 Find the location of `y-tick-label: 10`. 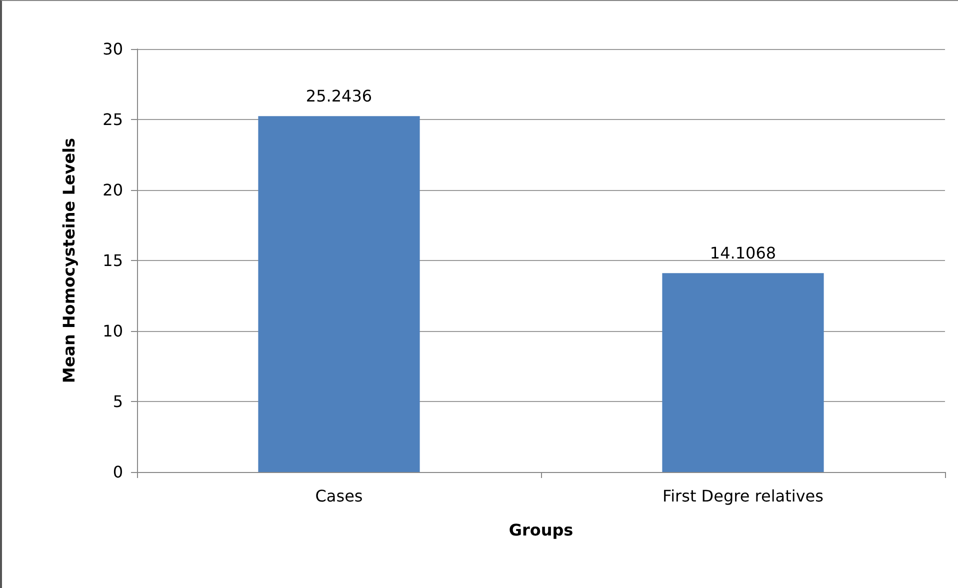

y-tick-label: 10 is located at coordinates (112, 331).